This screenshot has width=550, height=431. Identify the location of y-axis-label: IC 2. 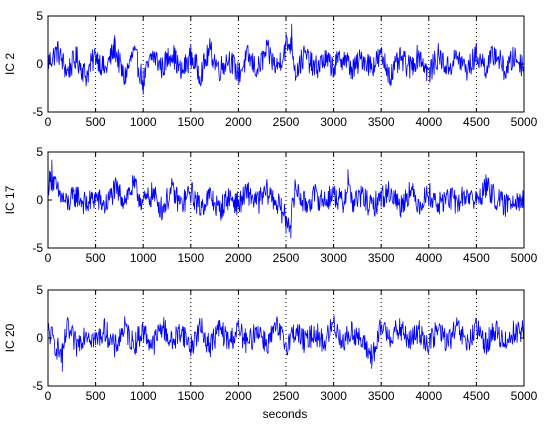
(10, 64).